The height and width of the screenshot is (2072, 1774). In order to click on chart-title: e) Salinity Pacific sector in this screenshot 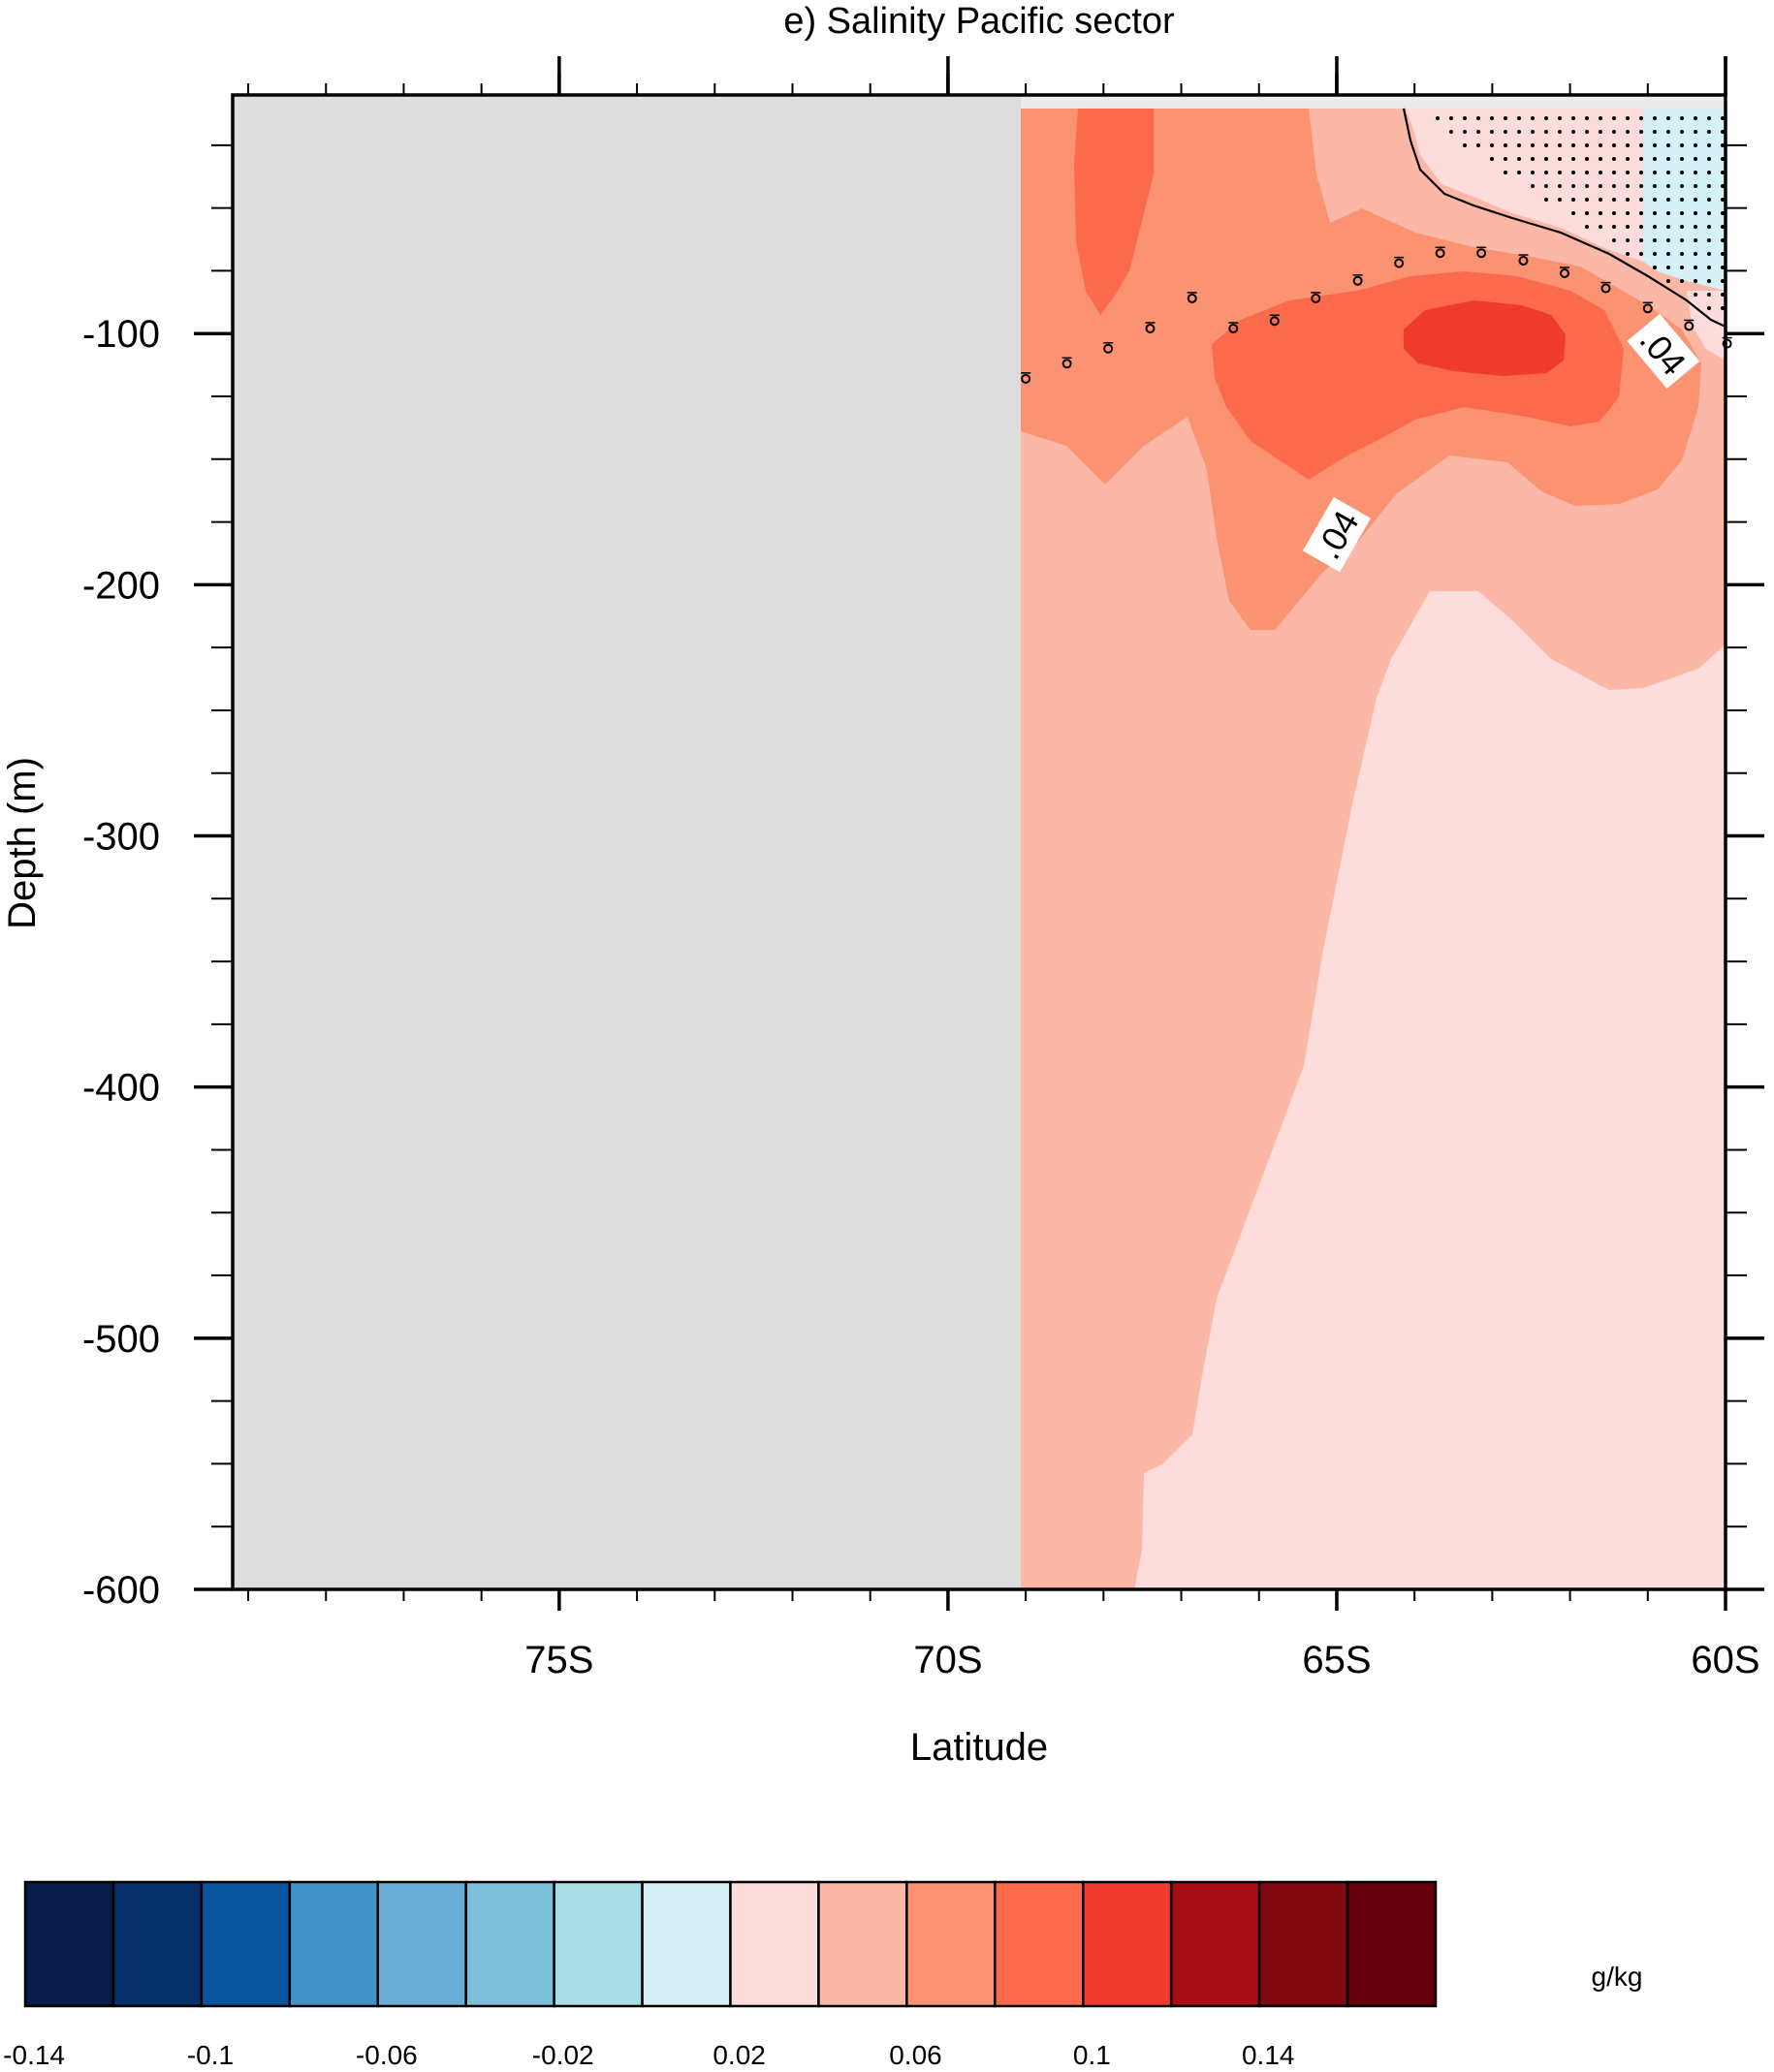, I will do `click(979, 22)`.